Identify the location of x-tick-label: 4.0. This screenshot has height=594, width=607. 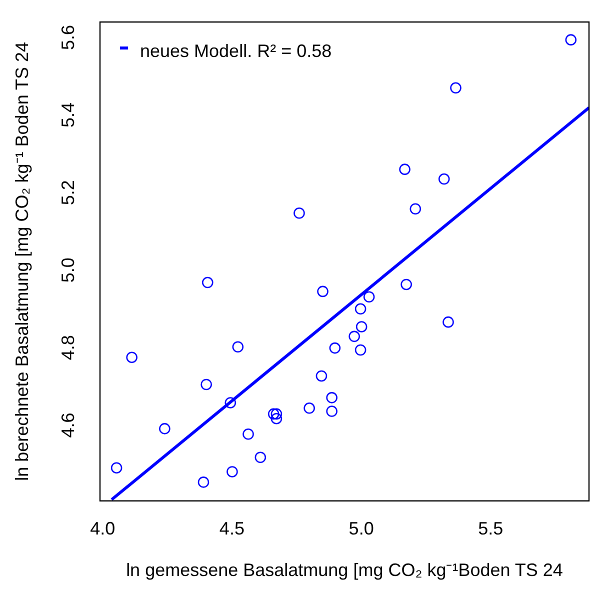
(103, 528).